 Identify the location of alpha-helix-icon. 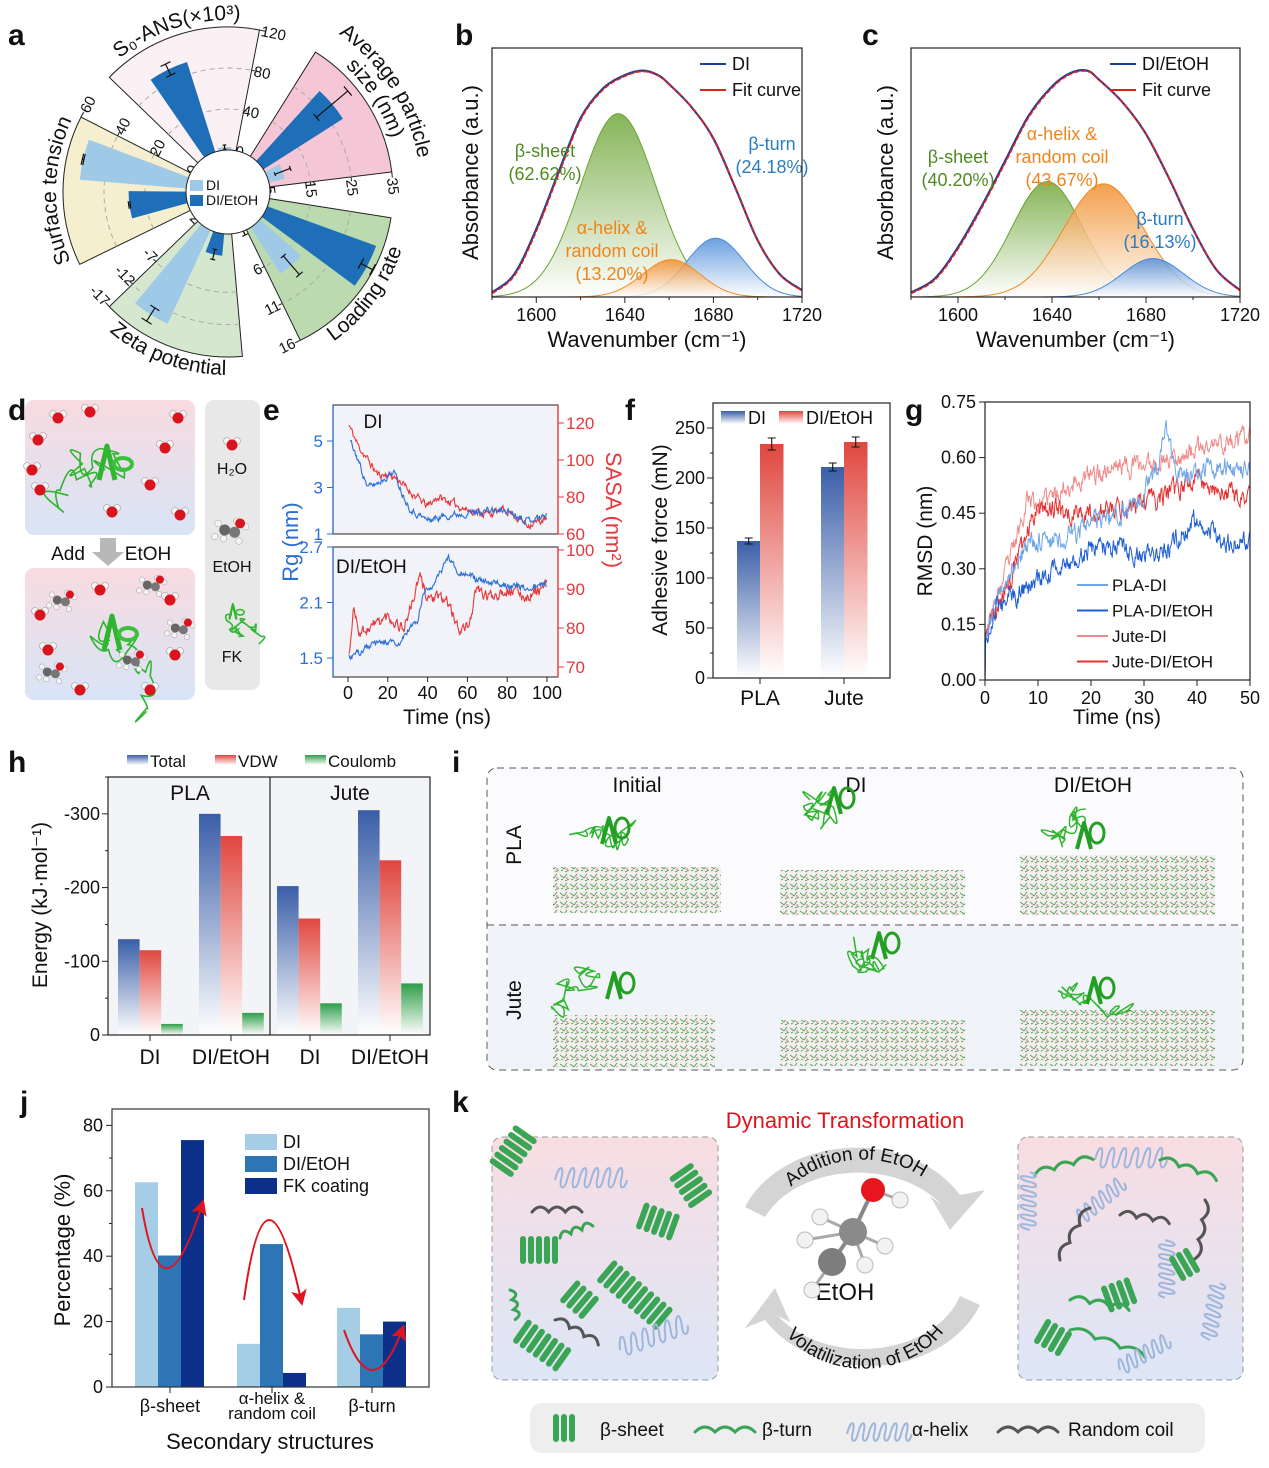
(591, 1178).